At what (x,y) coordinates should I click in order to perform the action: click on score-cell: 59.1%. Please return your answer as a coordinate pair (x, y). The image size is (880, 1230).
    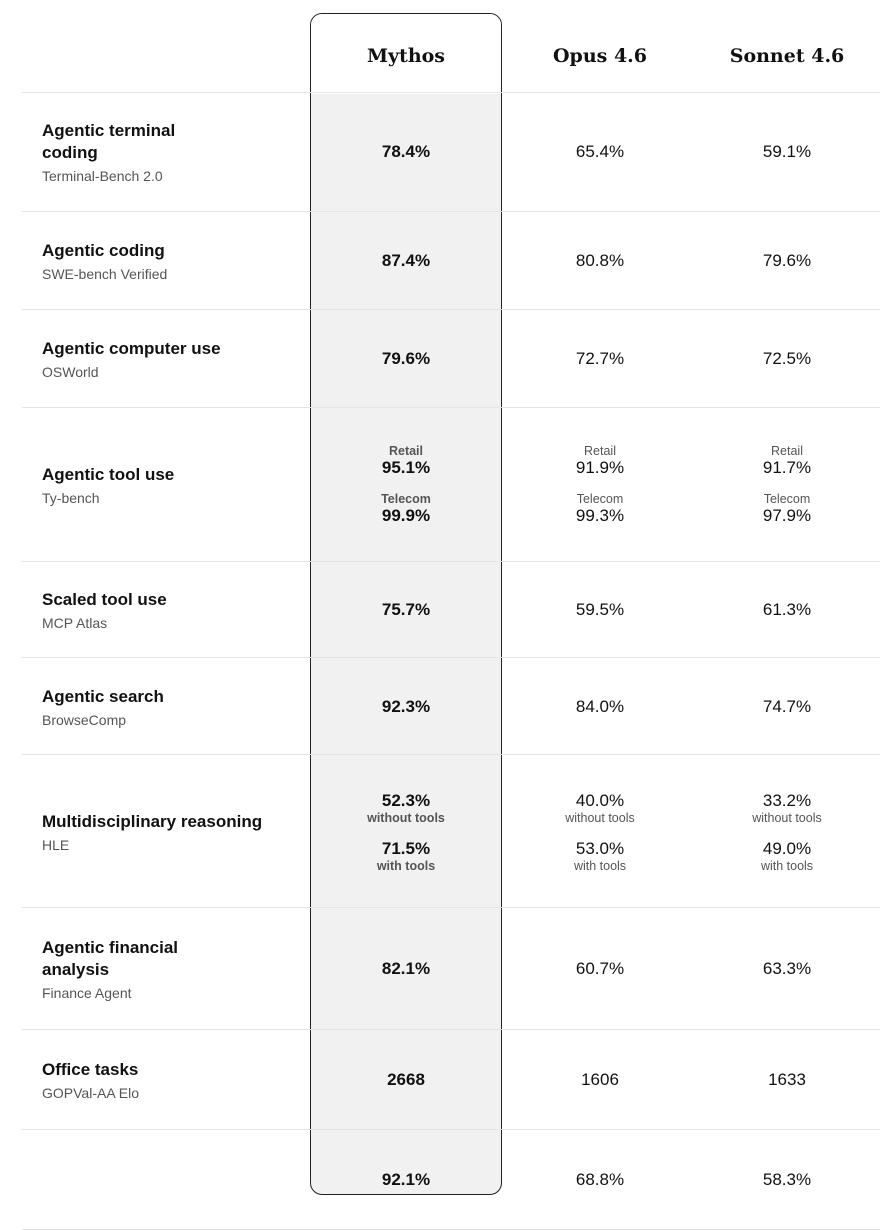
    Looking at the image, I should click on (786, 152).